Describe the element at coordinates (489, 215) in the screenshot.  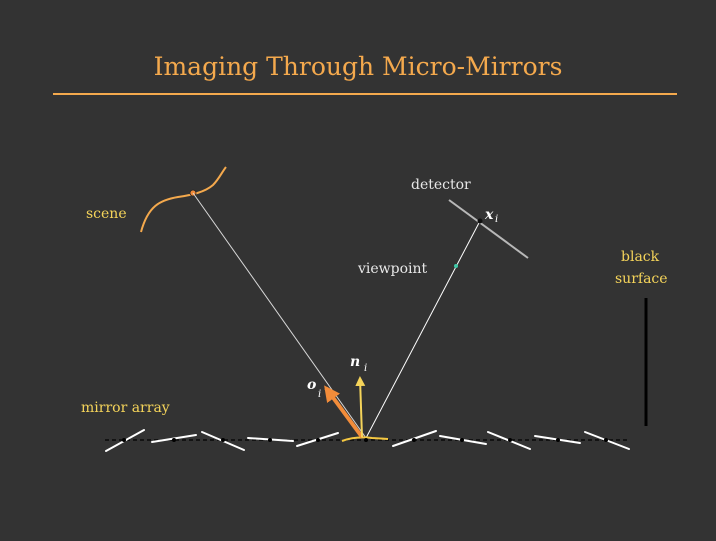
I see `x-symbol: x` at that location.